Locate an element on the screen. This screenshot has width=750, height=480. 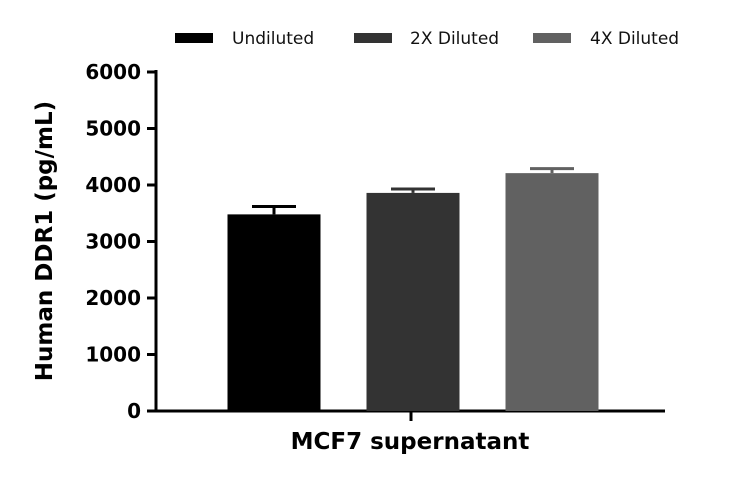
y-ticks: 0 1000 2000 3000 4000 5000 6000 is located at coordinates (120, 241).